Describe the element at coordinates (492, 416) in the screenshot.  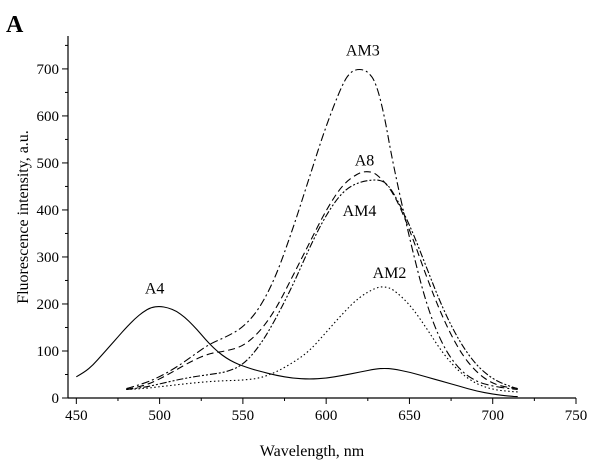
I see `x-tick-label: 700` at that location.